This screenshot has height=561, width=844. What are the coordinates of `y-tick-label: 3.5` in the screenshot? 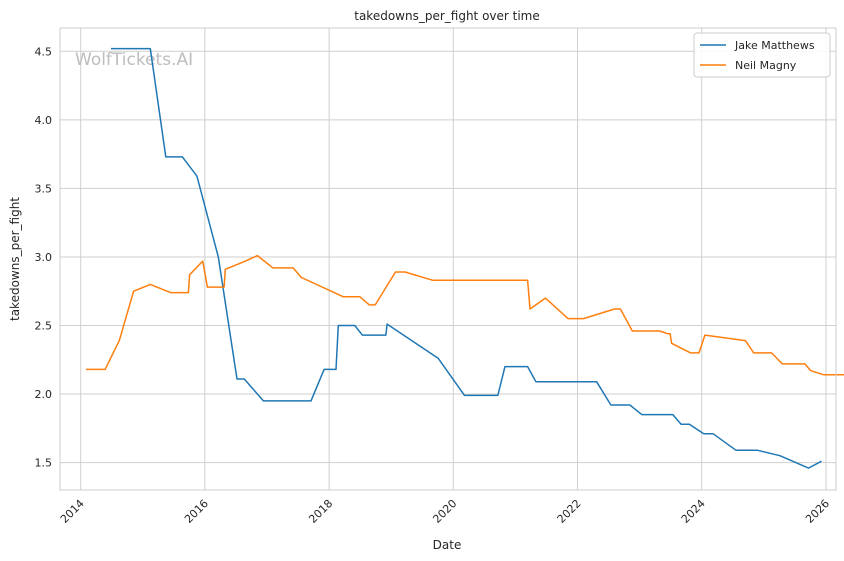 It's located at (44, 188).